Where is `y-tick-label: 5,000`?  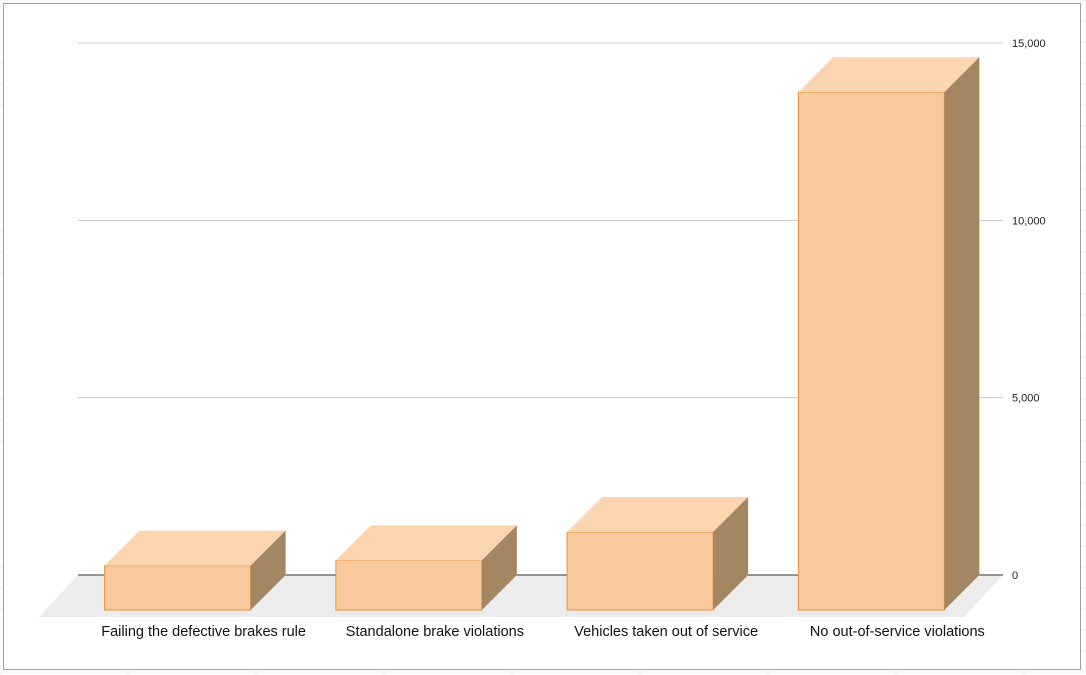
y-tick-label: 5,000 is located at coordinates (1026, 399).